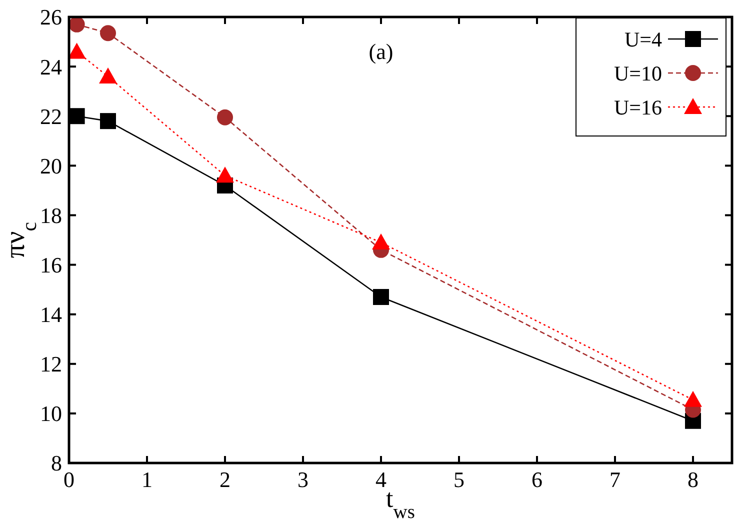 This screenshot has width=738, height=525. Describe the element at coordinates (381, 51) in the screenshot. I see `annotation: (a)` at that location.